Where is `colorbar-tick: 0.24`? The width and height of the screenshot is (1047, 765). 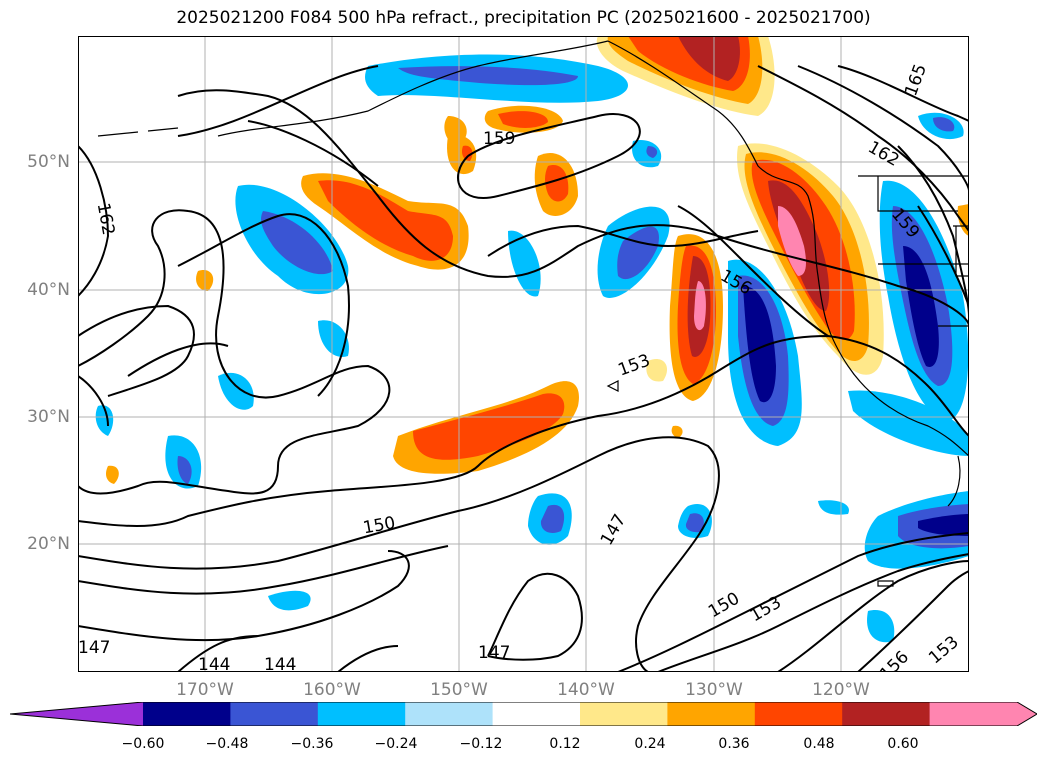
colorbar-tick: 0.24 is located at coordinates (650, 744).